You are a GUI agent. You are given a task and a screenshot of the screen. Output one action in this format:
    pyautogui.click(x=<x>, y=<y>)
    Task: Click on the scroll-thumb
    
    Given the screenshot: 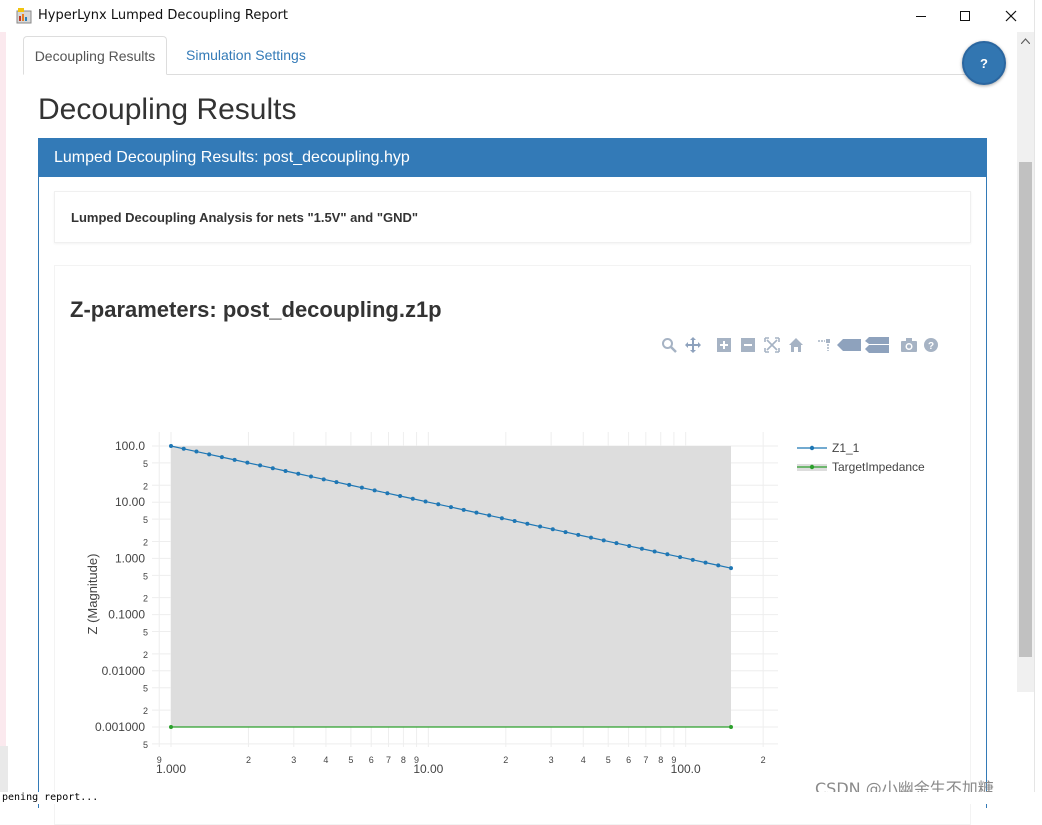 What is the action you would take?
    pyautogui.click(x=1025, y=409)
    